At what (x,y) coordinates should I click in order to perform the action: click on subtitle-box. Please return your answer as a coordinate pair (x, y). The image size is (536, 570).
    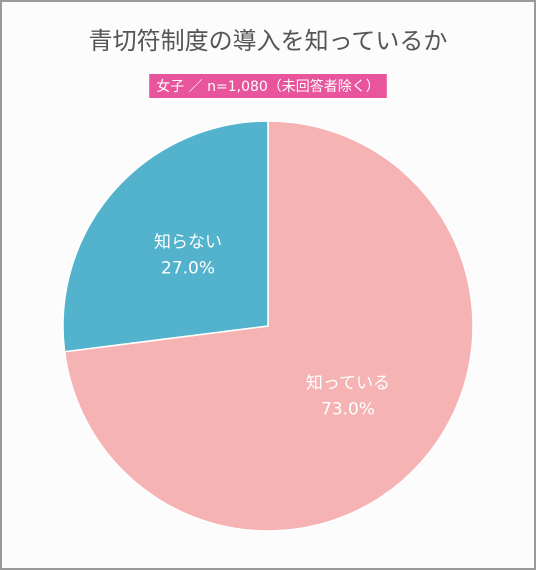
    Looking at the image, I should click on (268, 86).